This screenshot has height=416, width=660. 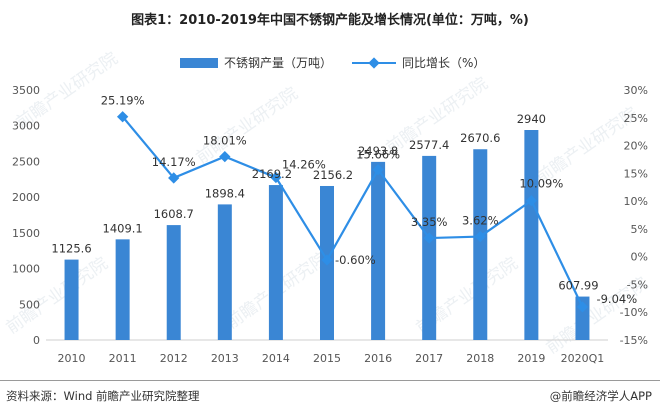 I want to click on y-right-tick-label: -5%, so click(x=637, y=284).